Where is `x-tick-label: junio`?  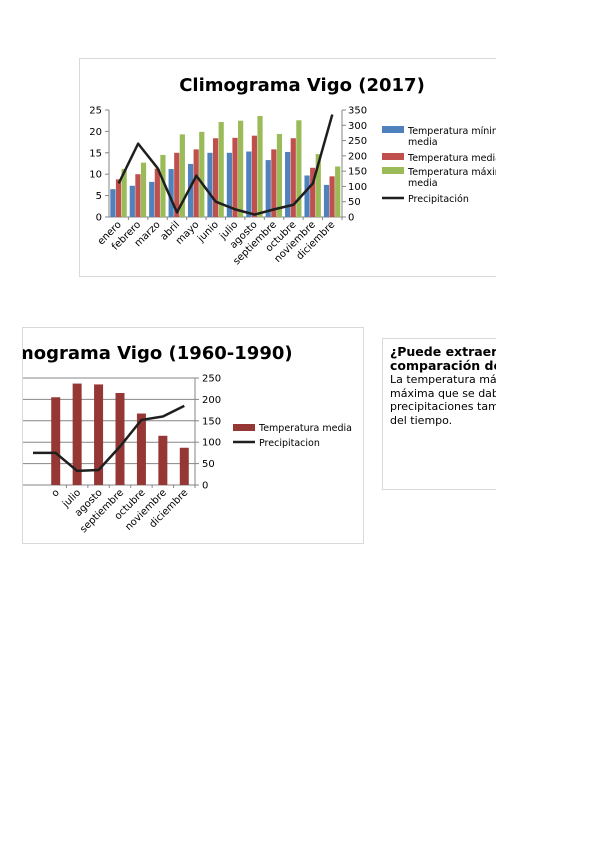 x-tick-label: junio is located at coordinates (208, 232).